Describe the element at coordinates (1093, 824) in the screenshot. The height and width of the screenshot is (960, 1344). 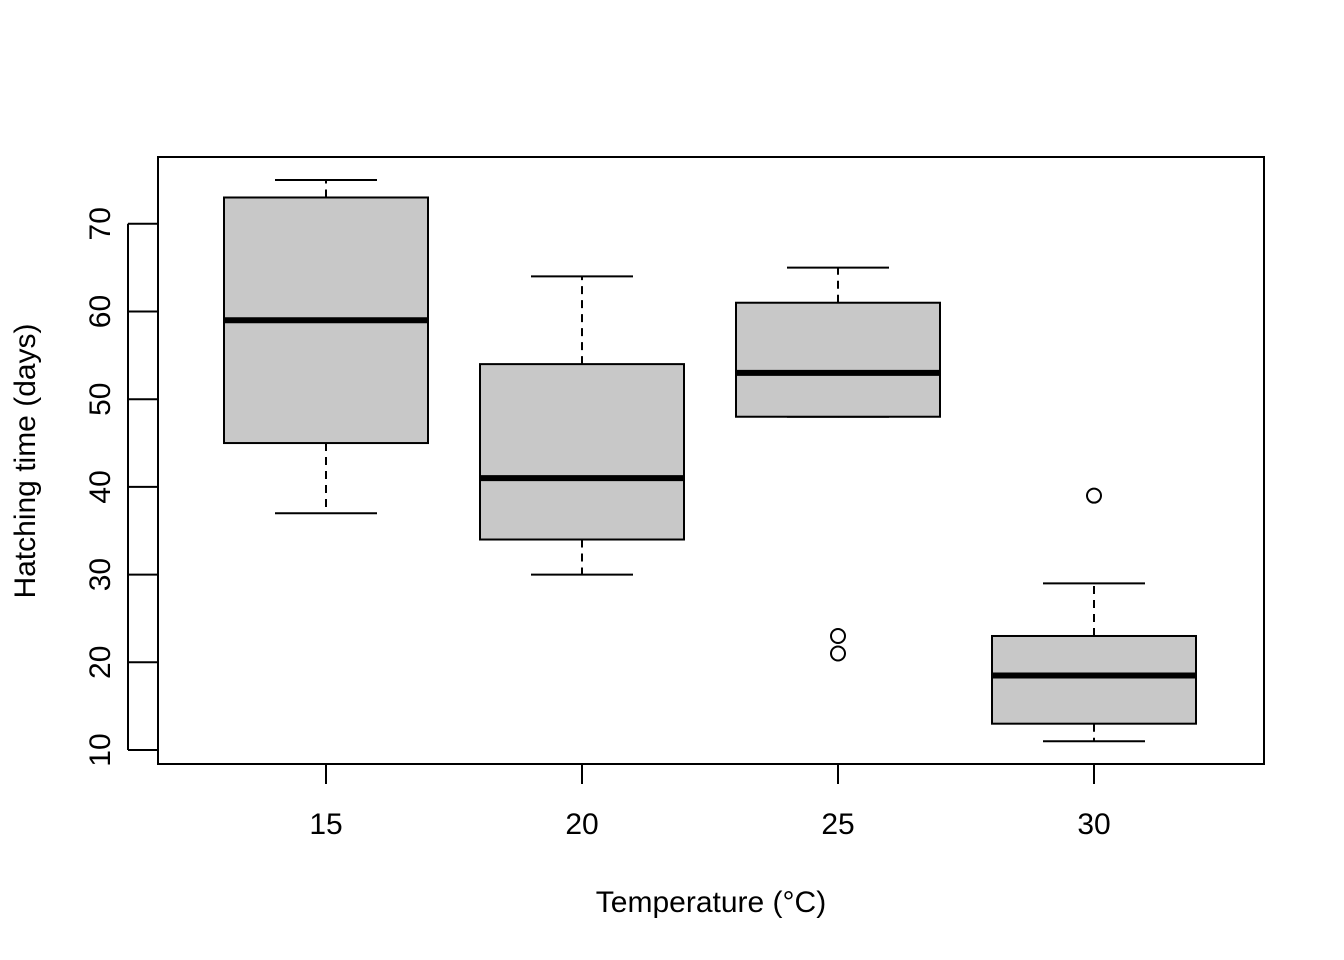
I see `x-tick-label: 30` at that location.